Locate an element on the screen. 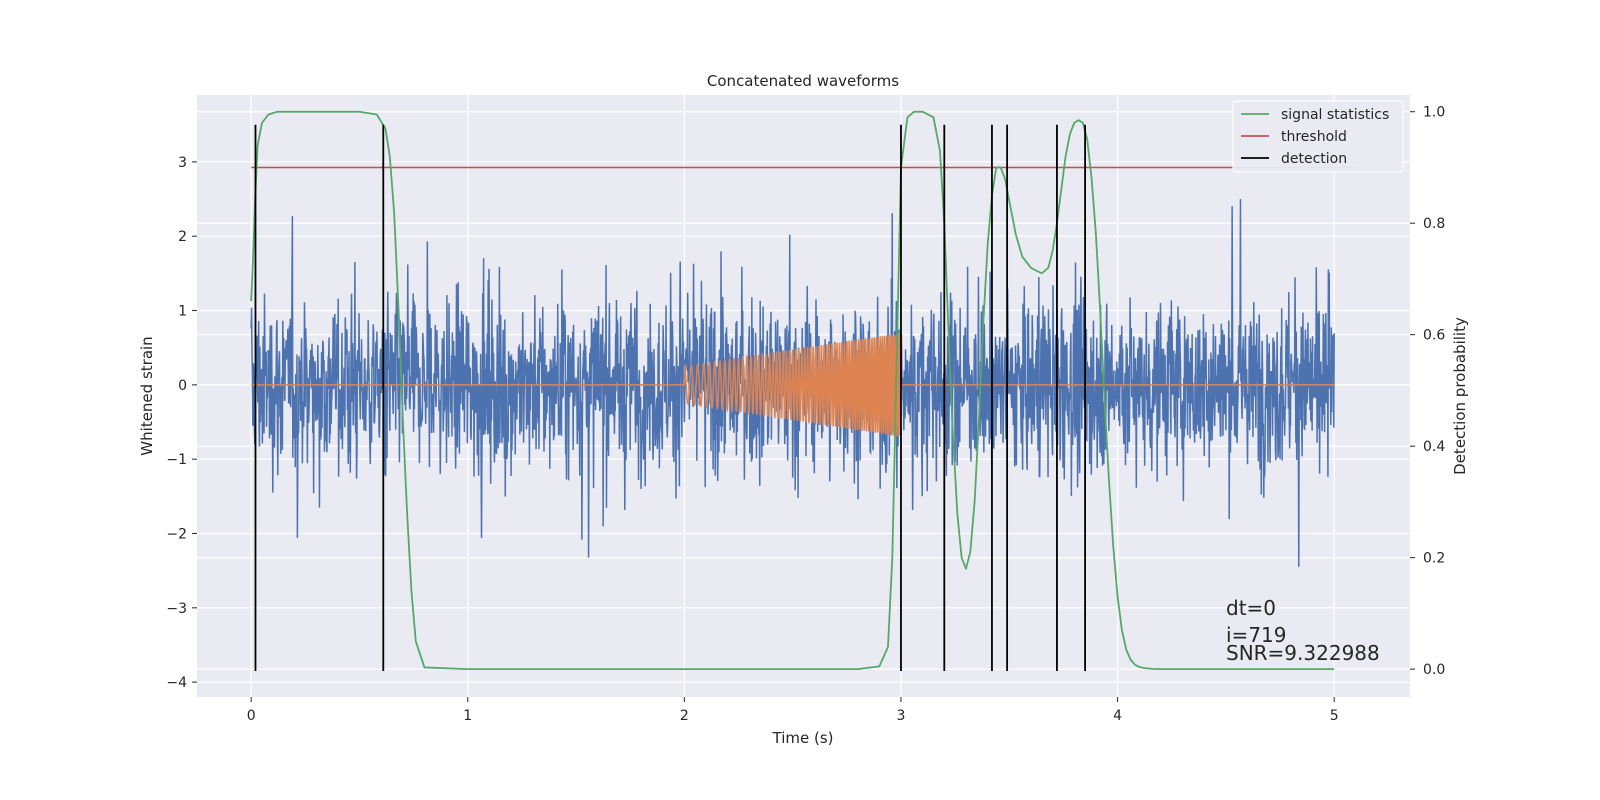 The height and width of the screenshot is (800, 1600). x-tick-label-2: 2 is located at coordinates (684, 716).